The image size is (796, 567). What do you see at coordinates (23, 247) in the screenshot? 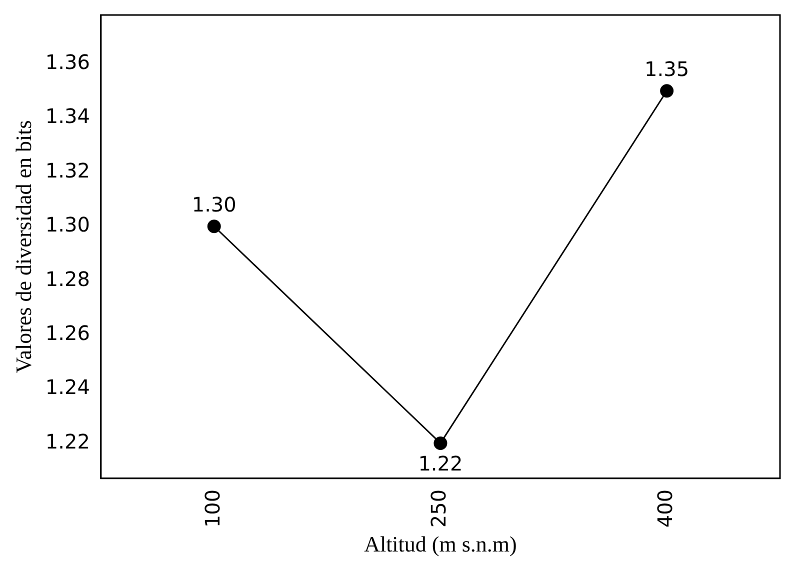
I see `y-axis-title: Valores de diversidad en bits` at bounding box center [23, 247].